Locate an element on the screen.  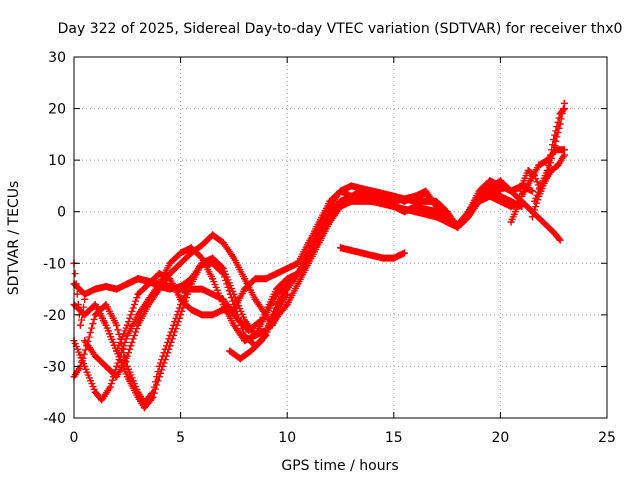
y-tick-label: 10 is located at coordinates (57, 161).